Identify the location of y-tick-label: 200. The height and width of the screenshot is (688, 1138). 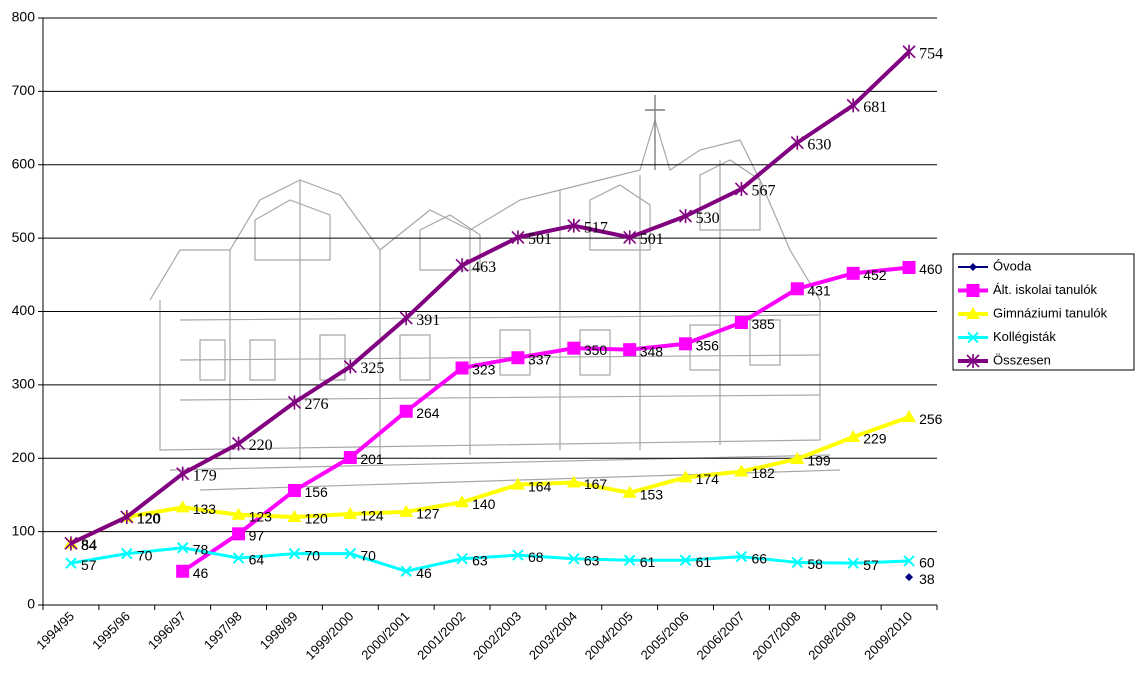
(24, 457).